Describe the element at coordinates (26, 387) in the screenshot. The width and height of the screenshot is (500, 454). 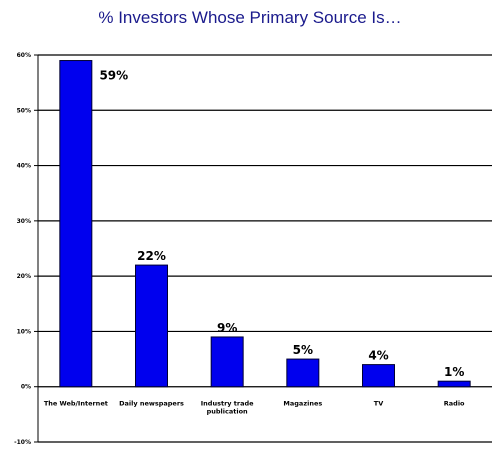
I see `y-tick-label: 0%` at that location.